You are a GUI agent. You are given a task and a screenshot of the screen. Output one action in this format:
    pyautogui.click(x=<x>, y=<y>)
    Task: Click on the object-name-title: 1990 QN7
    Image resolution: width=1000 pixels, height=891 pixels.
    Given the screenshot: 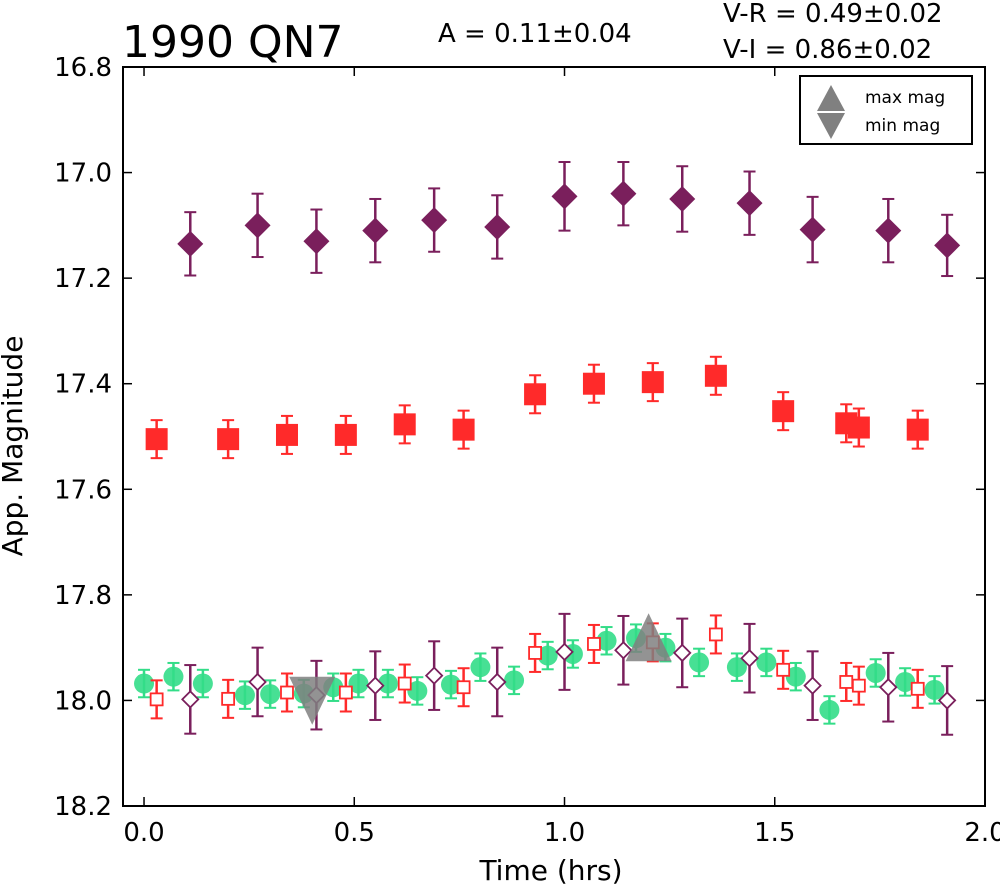 What is the action you would take?
    pyautogui.click(x=233, y=42)
    